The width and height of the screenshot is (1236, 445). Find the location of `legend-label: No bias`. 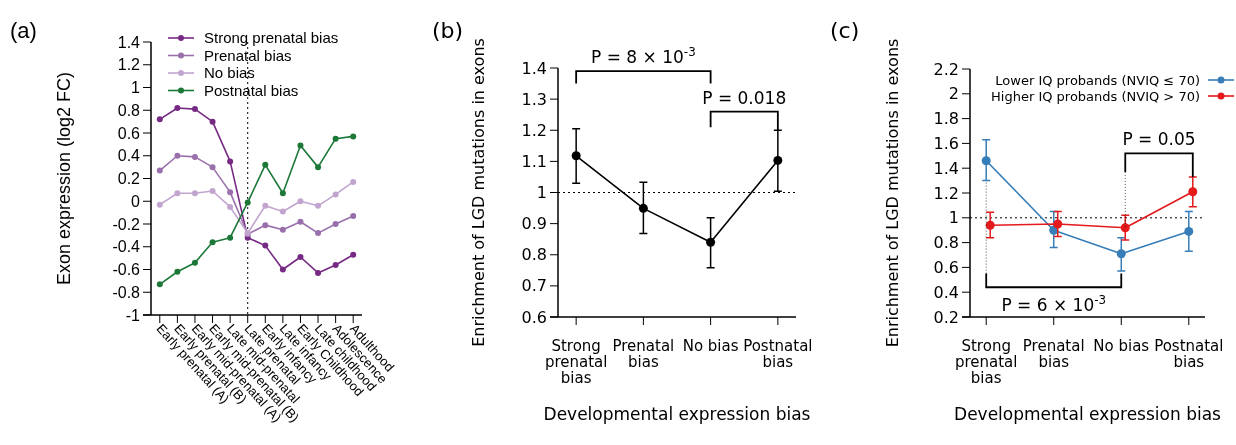

legend-label: No bias is located at coordinates (229, 73).